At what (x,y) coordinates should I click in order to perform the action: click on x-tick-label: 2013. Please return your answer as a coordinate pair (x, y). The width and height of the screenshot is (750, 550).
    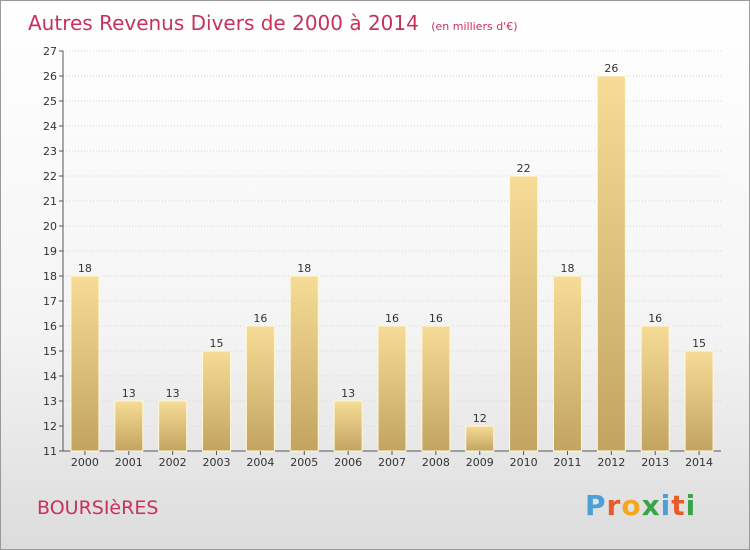
    Looking at the image, I should click on (655, 462).